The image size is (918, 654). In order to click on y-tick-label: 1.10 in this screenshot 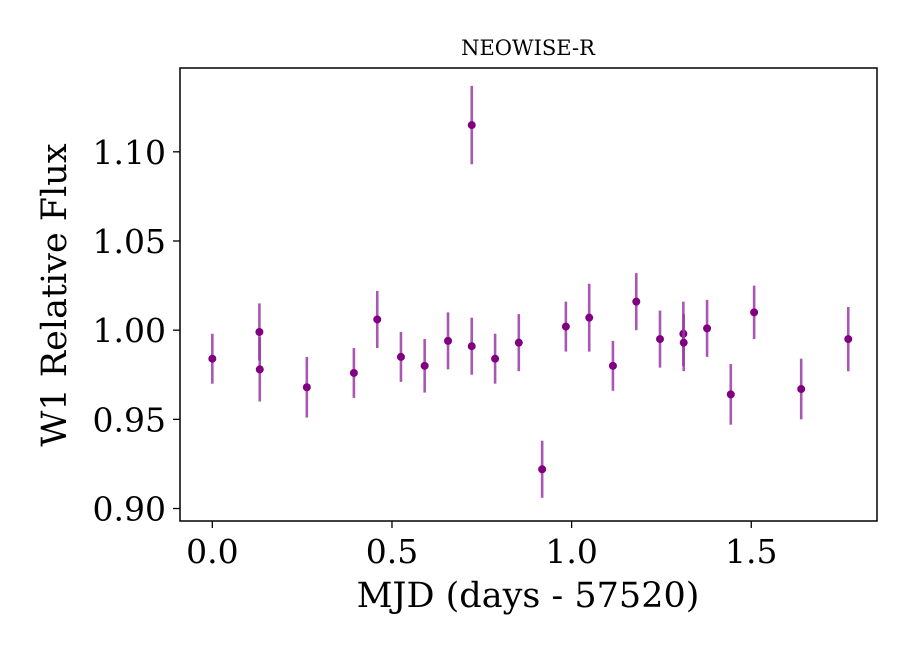, I will do `click(129, 152)`.